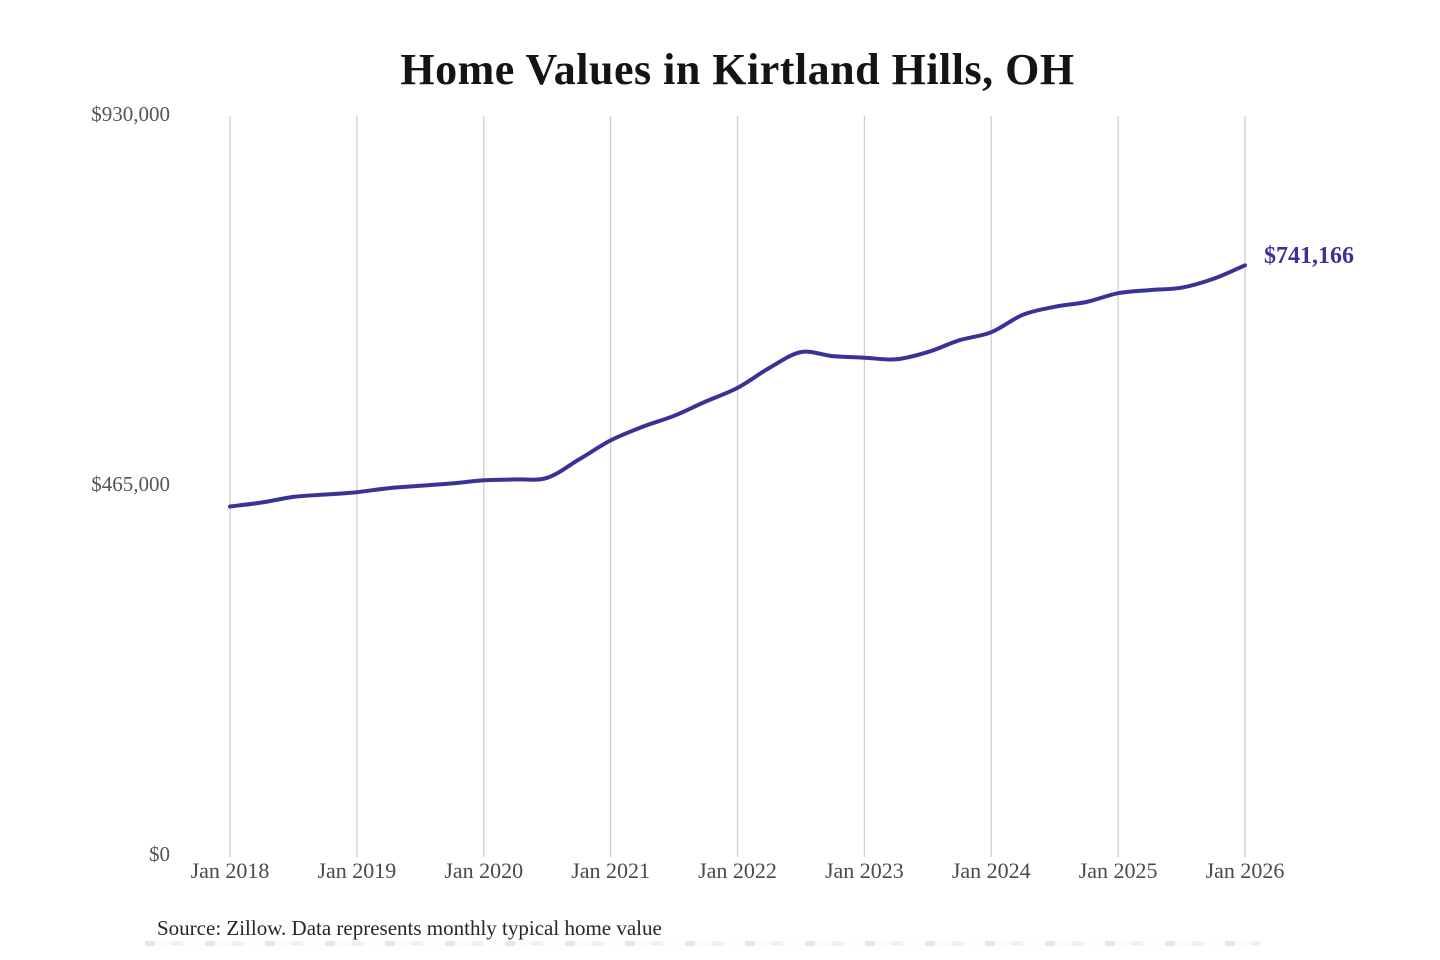  Describe the element at coordinates (1309, 256) in the screenshot. I see `latest-value-label: $741,166` at that location.